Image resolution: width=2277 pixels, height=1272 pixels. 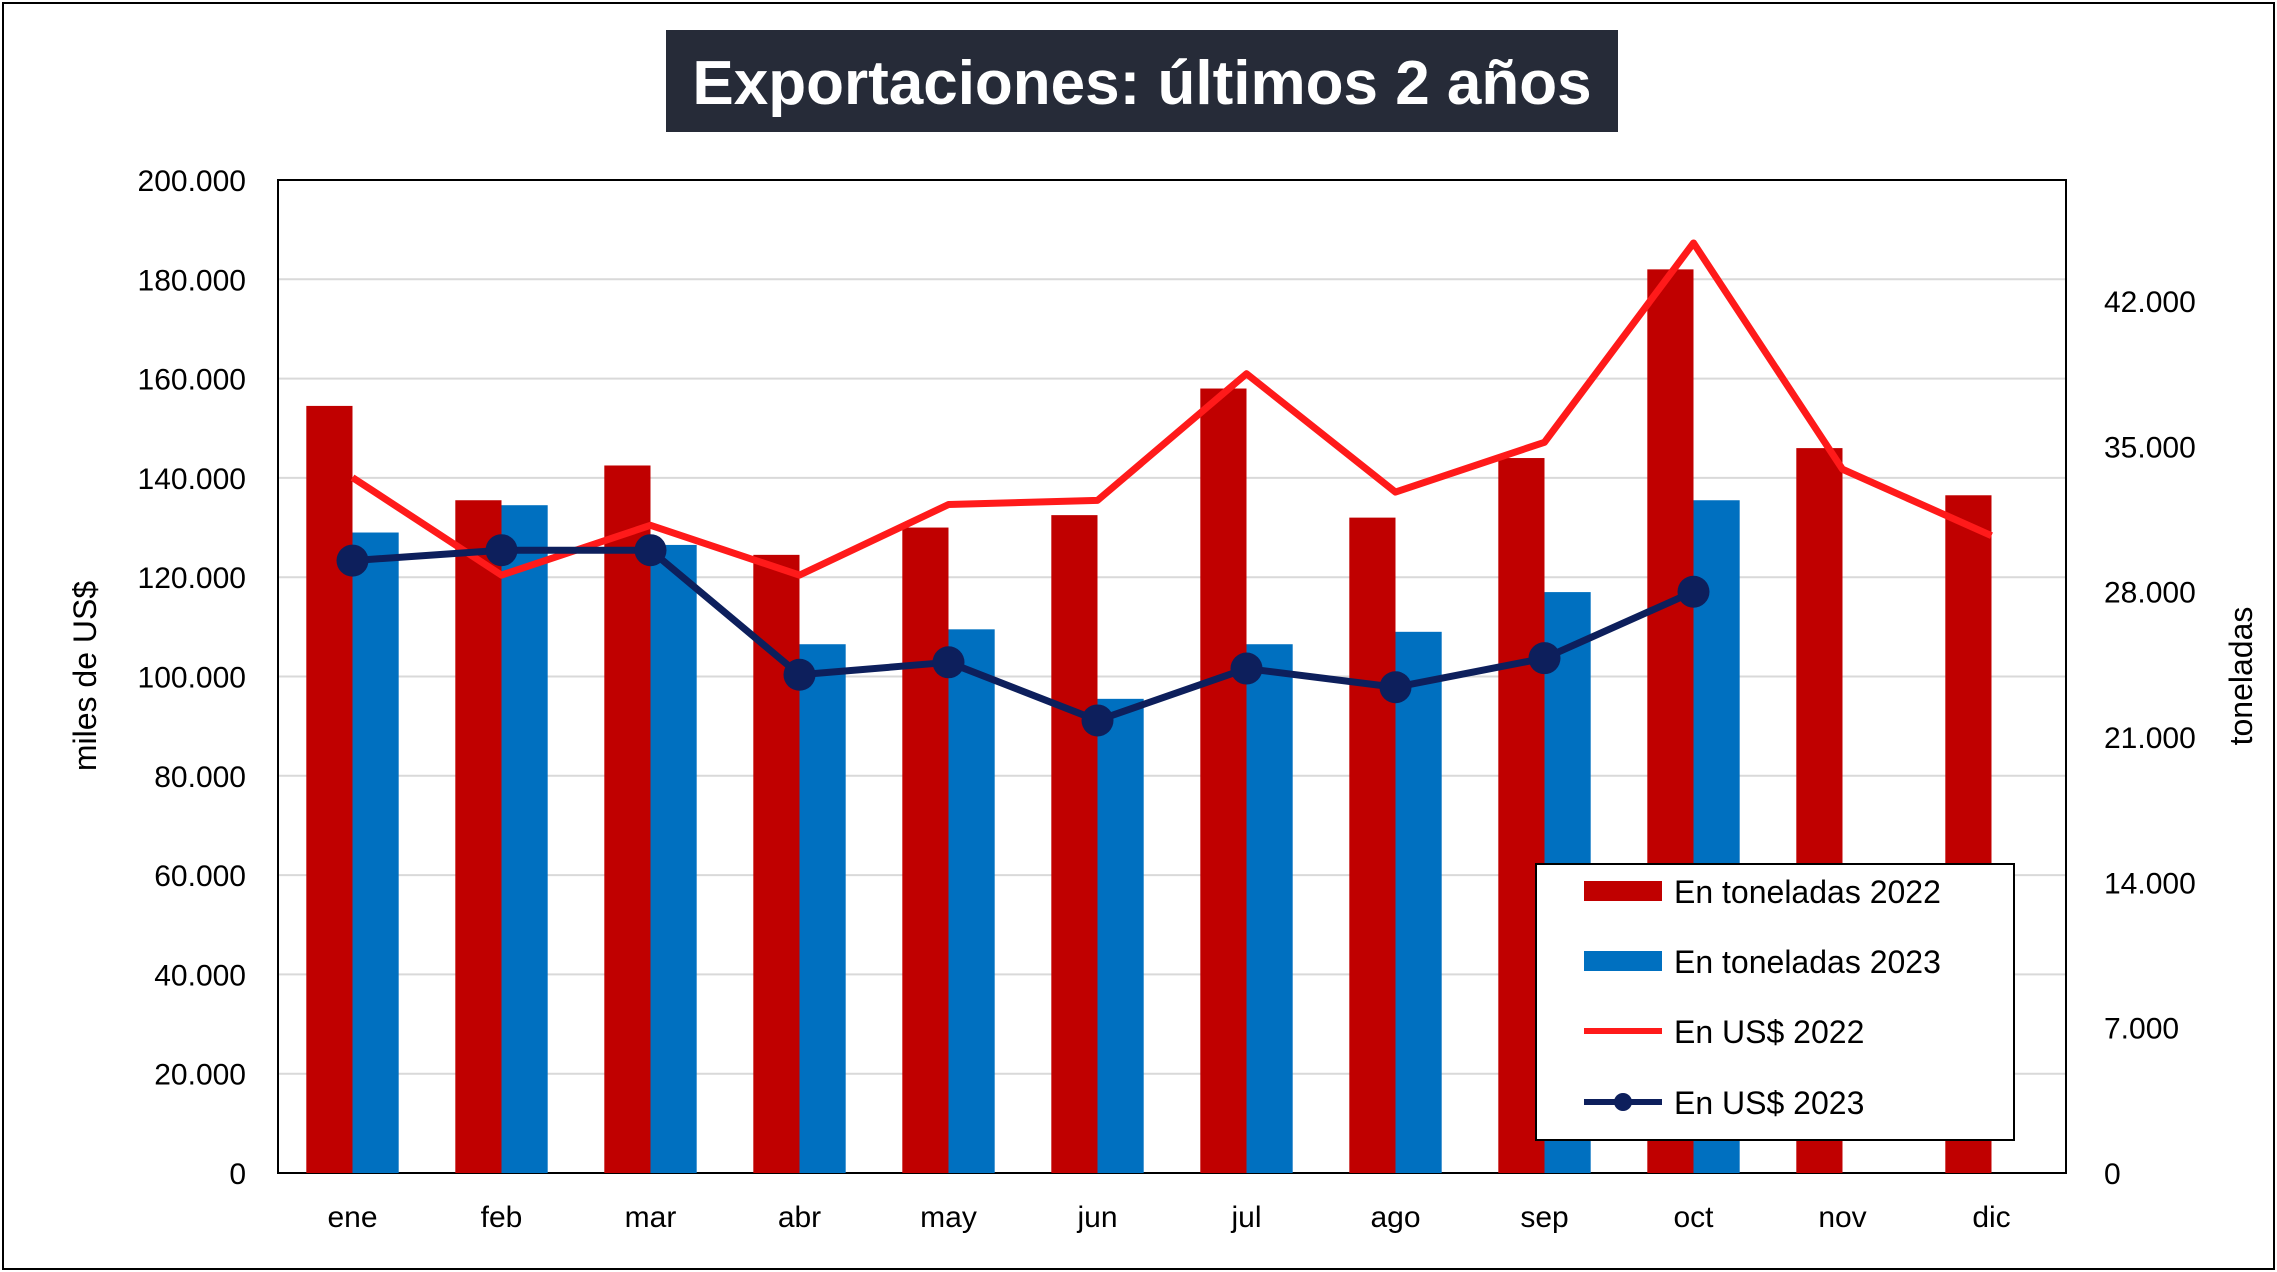 I want to click on x-tick-label: feb, so click(x=502, y=1217).